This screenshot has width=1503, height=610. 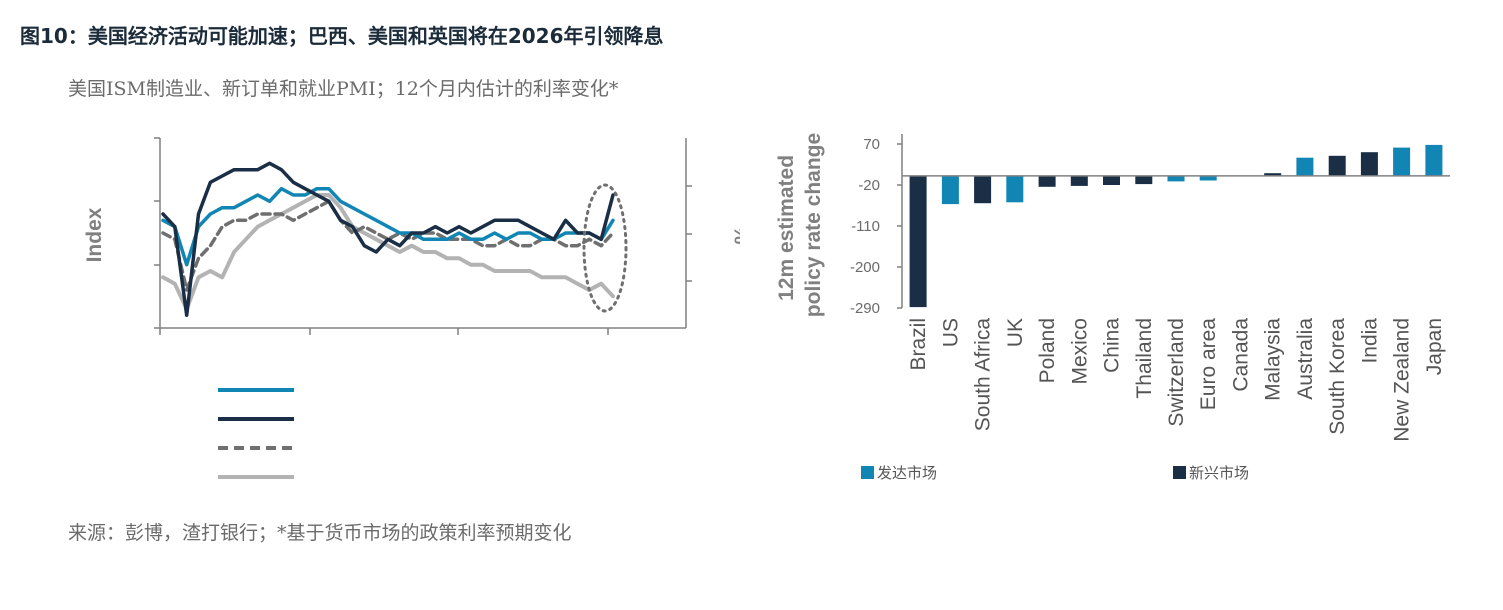 I want to click on bar-brazil, so click(x=918, y=241).